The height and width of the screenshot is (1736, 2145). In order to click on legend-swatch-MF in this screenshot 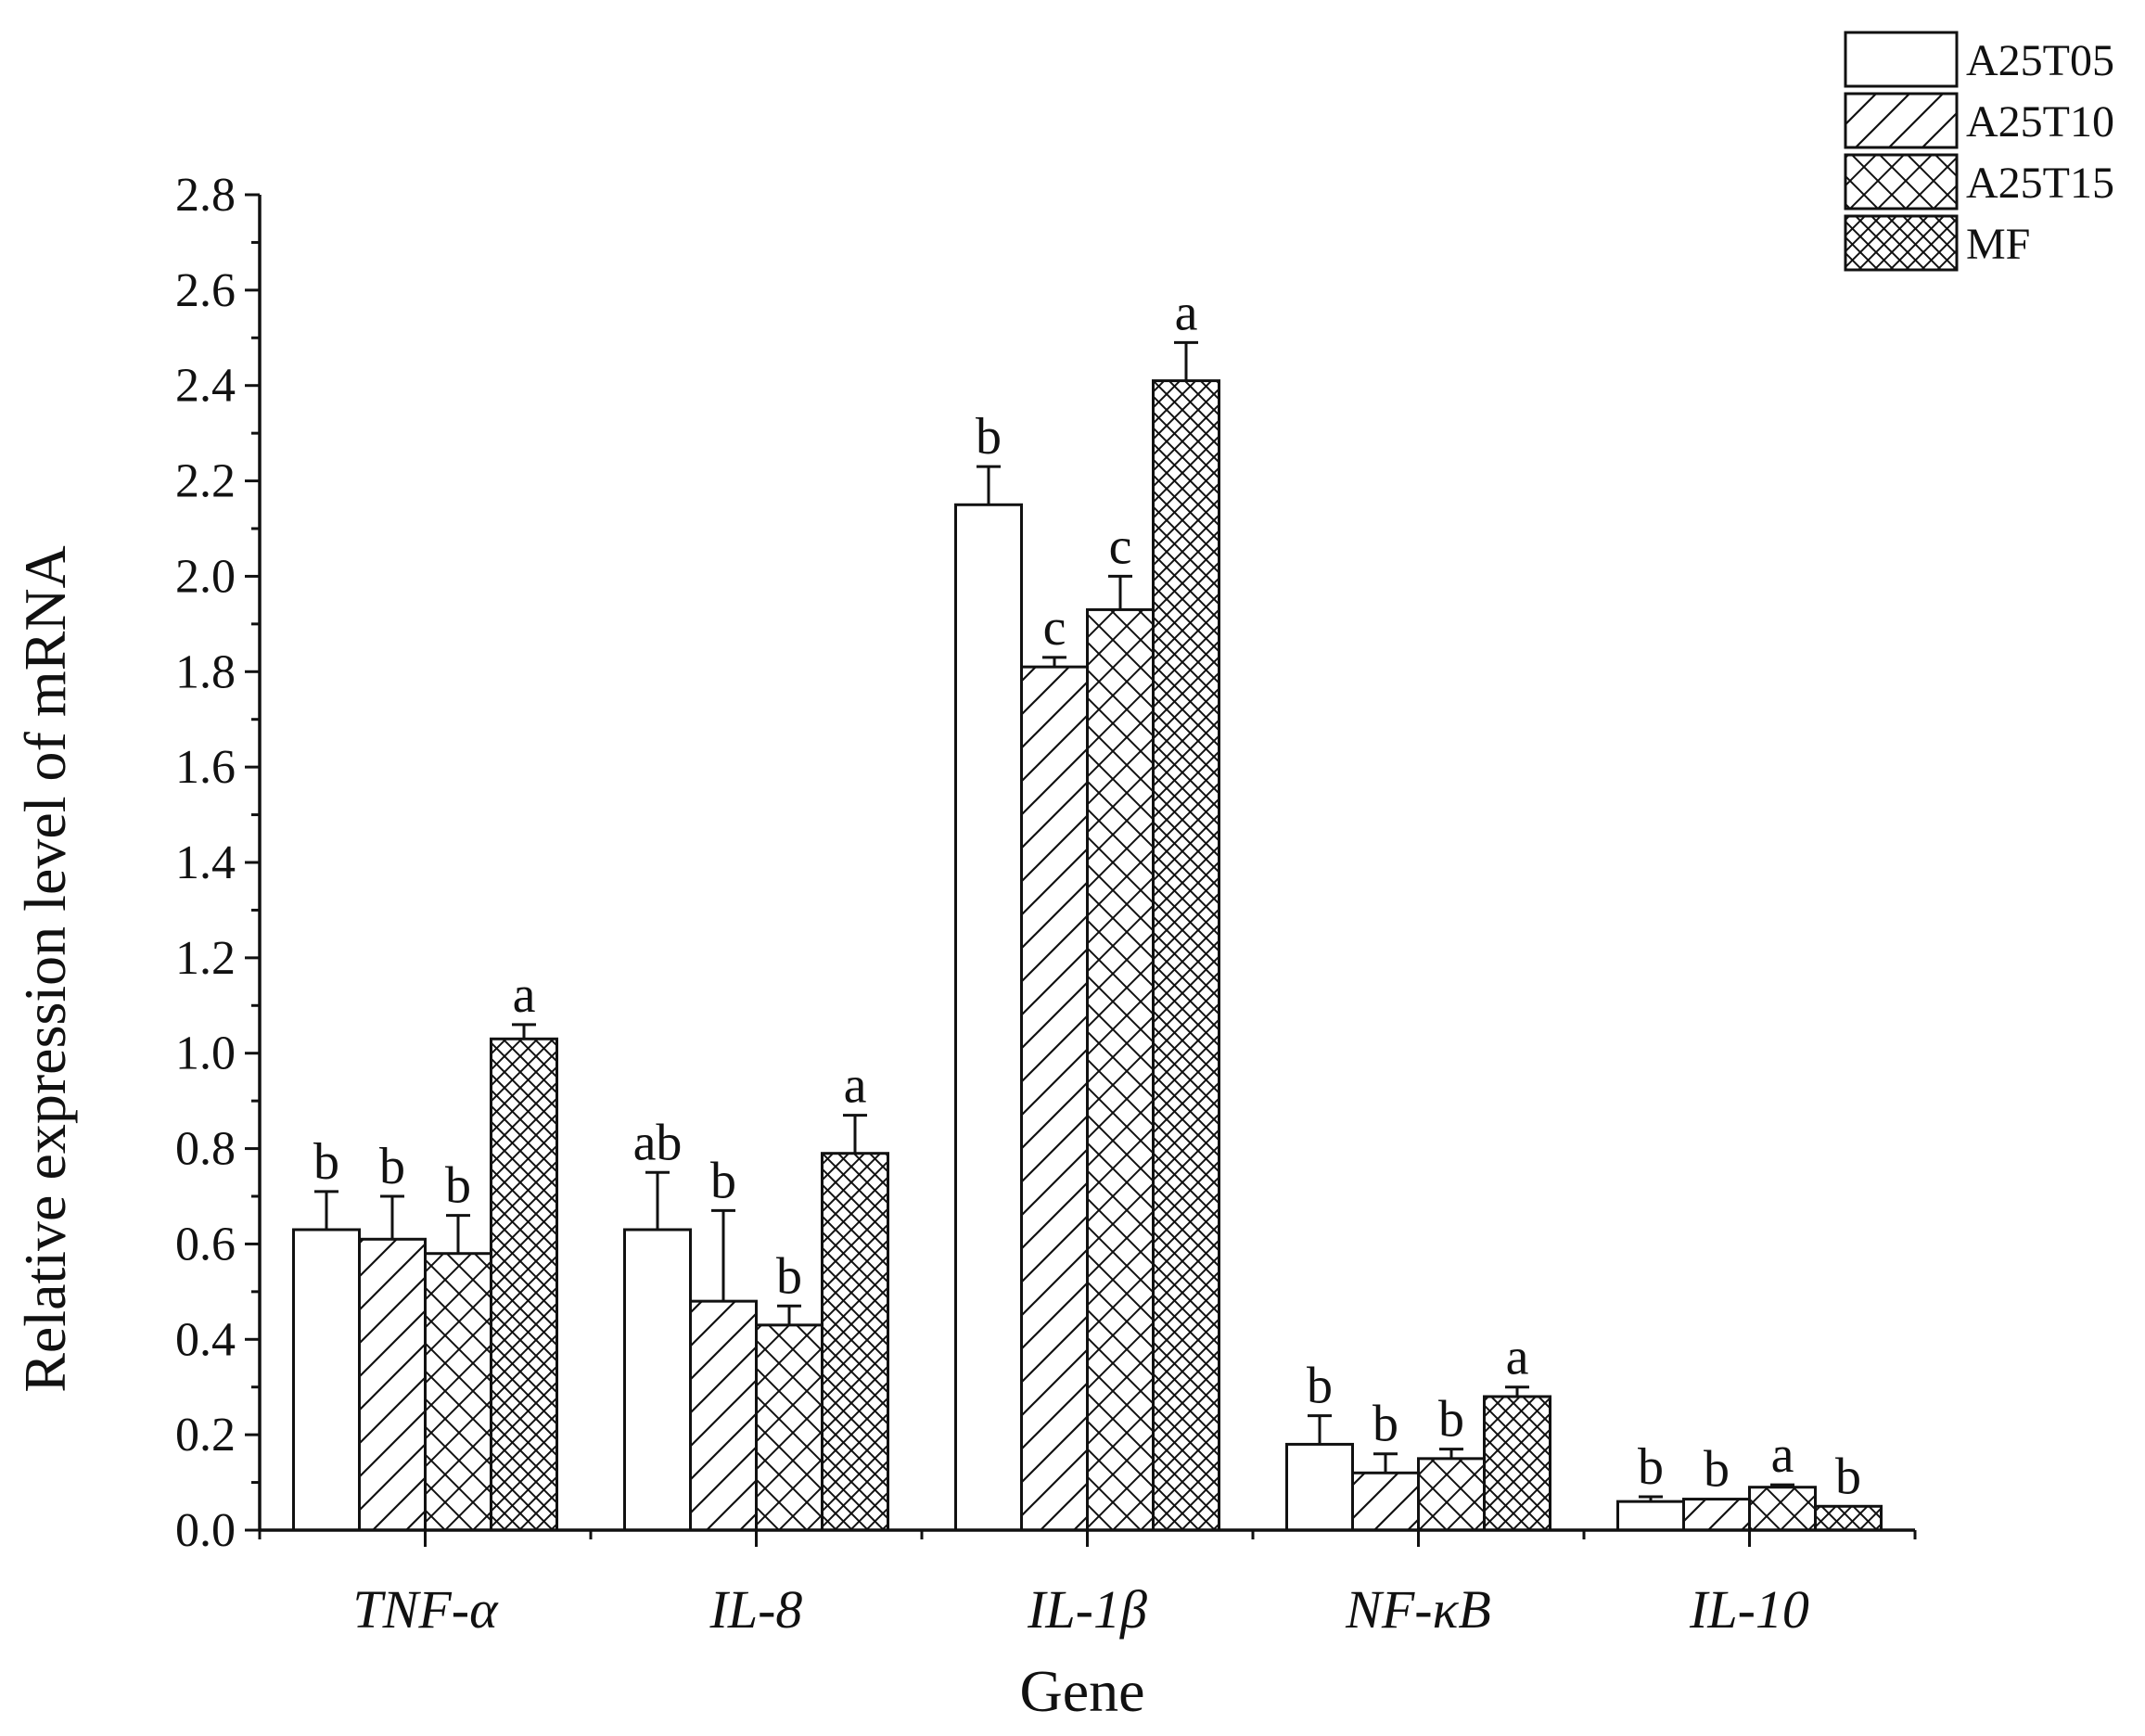, I will do `click(1901, 243)`.